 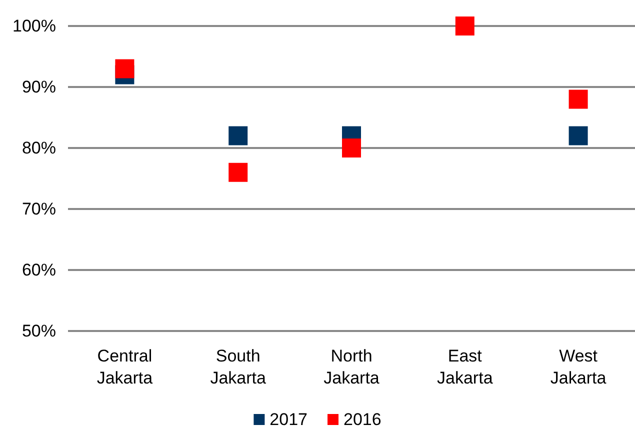 What do you see at coordinates (125, 367) in the screenshot?
I see `x-tick-label: Central Jakarta` at bounding box center [125, 367].